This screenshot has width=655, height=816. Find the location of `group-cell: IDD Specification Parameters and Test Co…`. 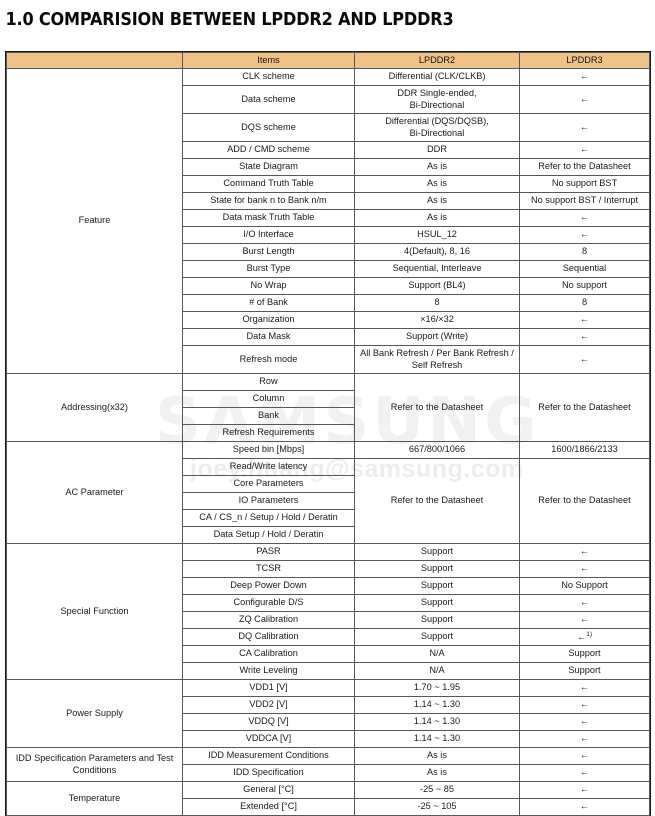

group-cell: IDD Specification Parameters and Test Co… is located at coordinates (94, 764).